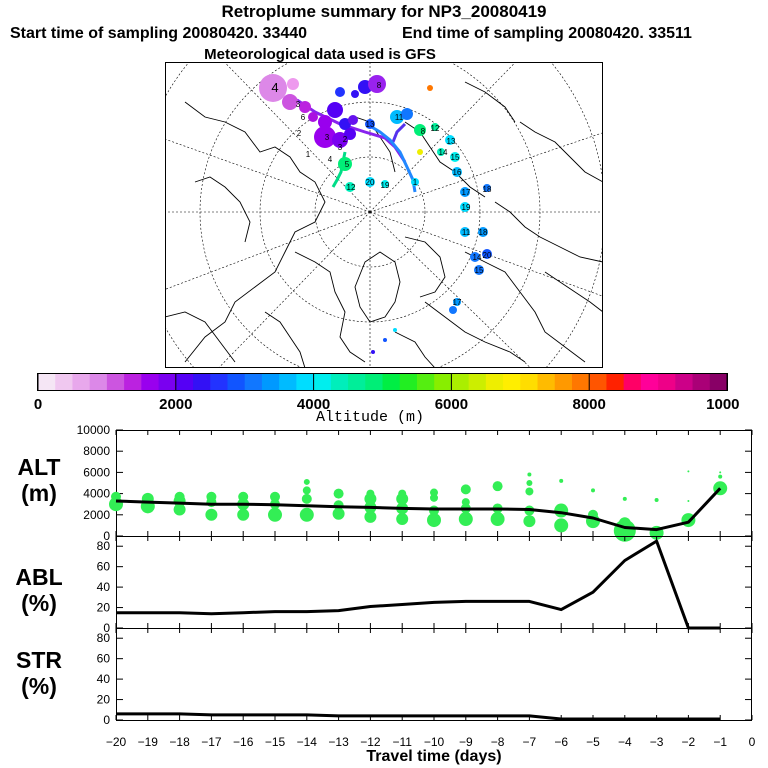 This screenshot has width=768, height=768. Describe the element at coordinates (106, 536) in the screenshot. I see `y-tick-label: 0` at that location.